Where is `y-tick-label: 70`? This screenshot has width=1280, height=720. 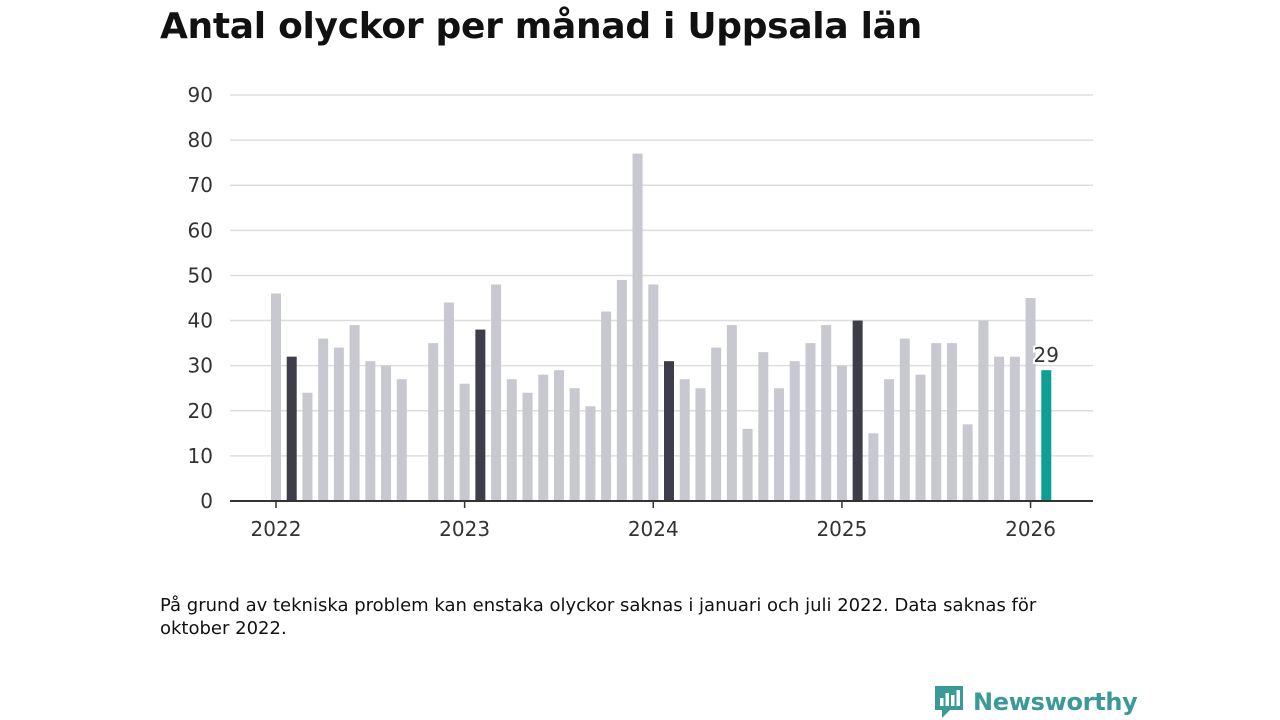
y-tick-label: 70 is located at coordinates (200, 185).